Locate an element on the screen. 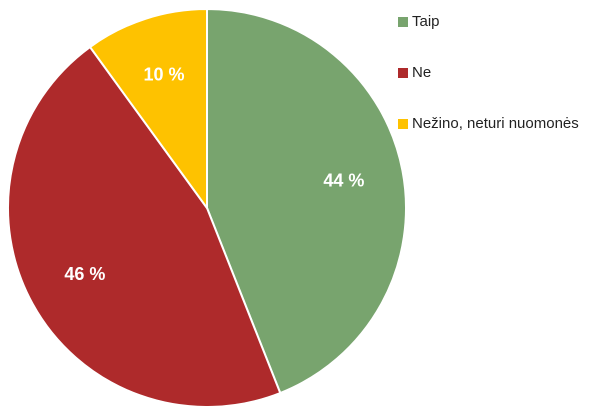 This screenshot has height=406, width=611. value-label: 10 % is located at coordinates (163, 74).